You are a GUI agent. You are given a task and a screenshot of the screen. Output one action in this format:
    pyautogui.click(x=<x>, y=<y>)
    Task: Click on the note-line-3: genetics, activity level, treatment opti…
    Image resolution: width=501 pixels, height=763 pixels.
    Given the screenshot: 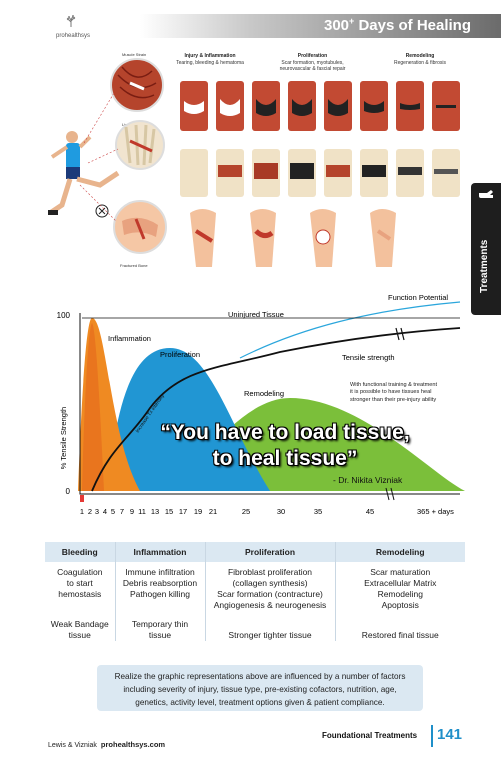 What is the action you would take?
    pyautogui.click(x=260, y=702)
    